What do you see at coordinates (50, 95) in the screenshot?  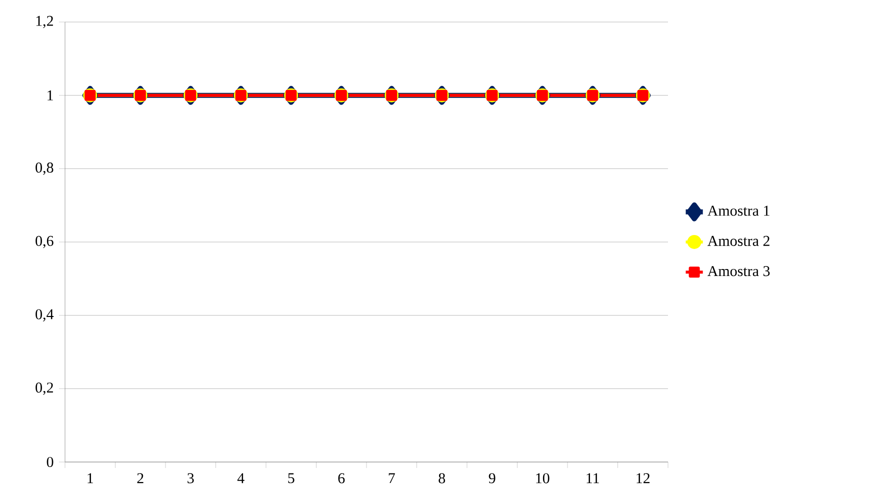 I see `y-tick-label: 1` at bounding box center [50, 95].